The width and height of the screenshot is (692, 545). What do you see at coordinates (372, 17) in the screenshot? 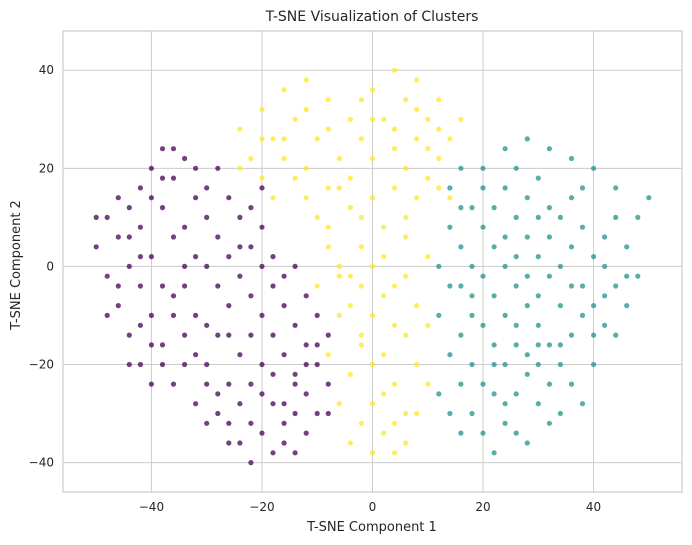
I see `chart-title: T-SNE Visualization of Clusters` at bounding box center [372, 17].